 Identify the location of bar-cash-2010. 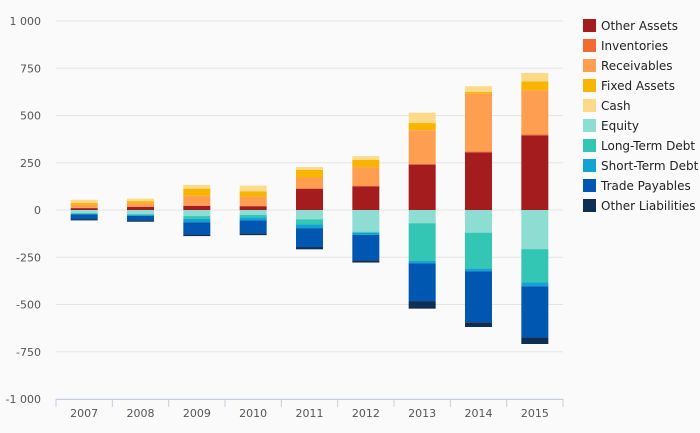
(253, 188).